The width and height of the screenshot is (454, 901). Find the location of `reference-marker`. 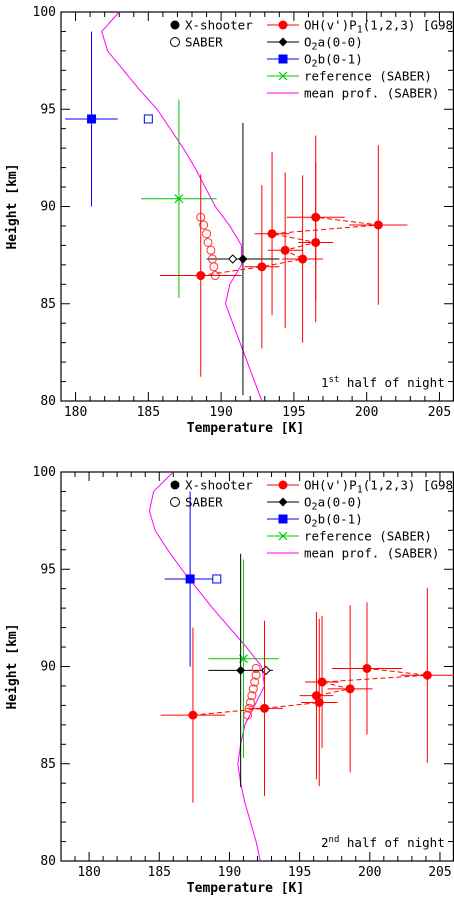

reference-marker is located at coordinates (179, 199).